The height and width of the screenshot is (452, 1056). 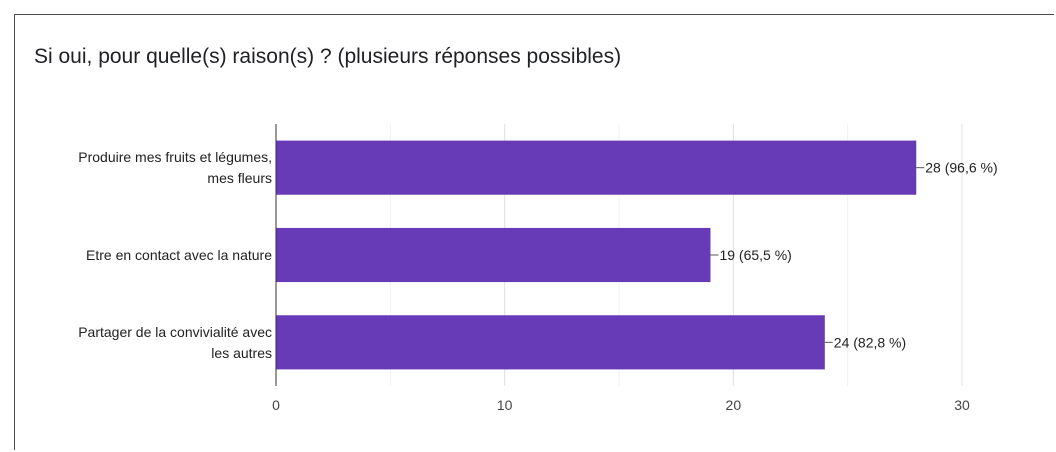 I want to click on x-tick-label: 0, so click(x=276, y=405).